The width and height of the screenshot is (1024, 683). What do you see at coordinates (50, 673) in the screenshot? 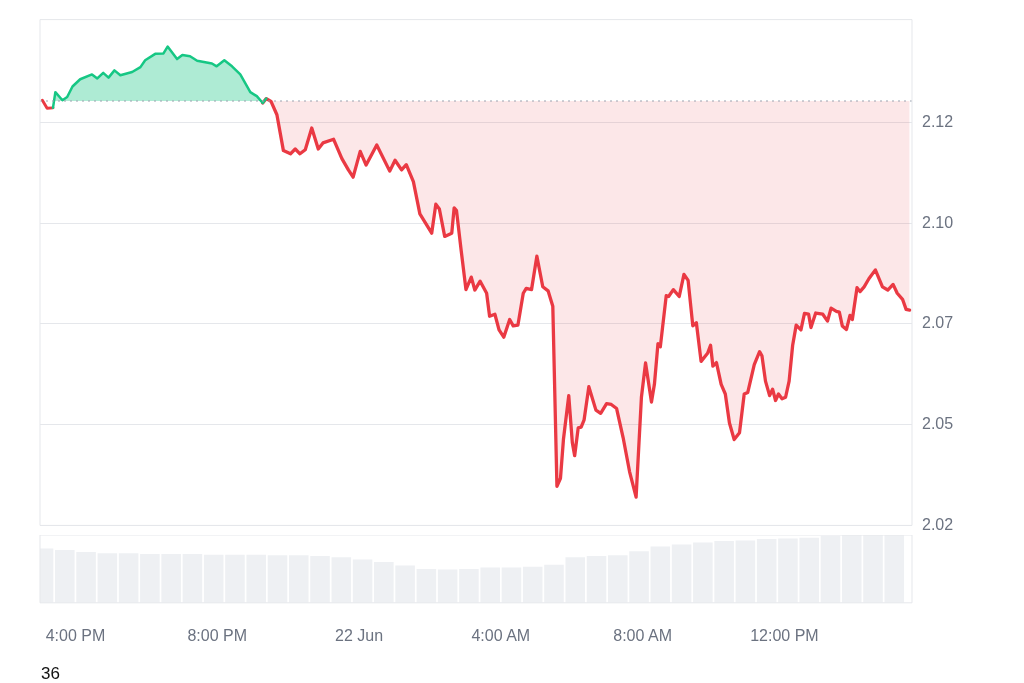
I see `text: 36` at bounding box center [50, 673].